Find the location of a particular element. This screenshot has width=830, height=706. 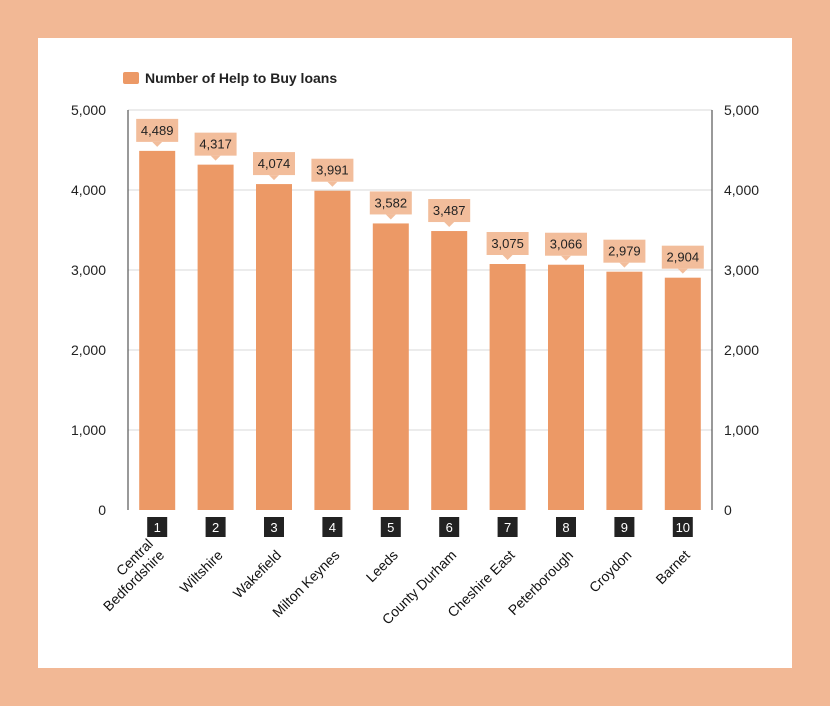

category-label: Wiltshire is located at coordinates (200, 571).